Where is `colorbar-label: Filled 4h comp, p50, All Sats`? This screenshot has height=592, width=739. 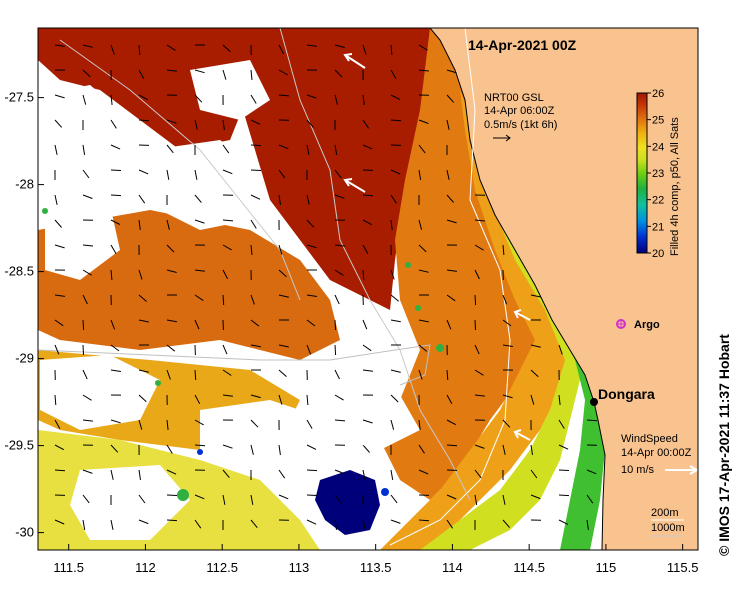 colorbar-label: Filled 4h comp, p50, All Sats is located at coordinates (675, 186).